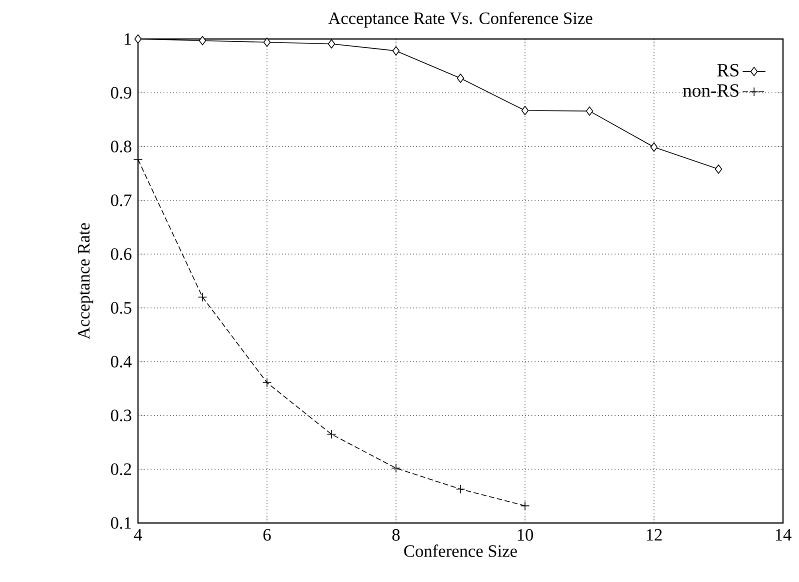  Describe the element at coordinates (138, 534) in the screenshot. I see `x-tick-label: 4` at that location.